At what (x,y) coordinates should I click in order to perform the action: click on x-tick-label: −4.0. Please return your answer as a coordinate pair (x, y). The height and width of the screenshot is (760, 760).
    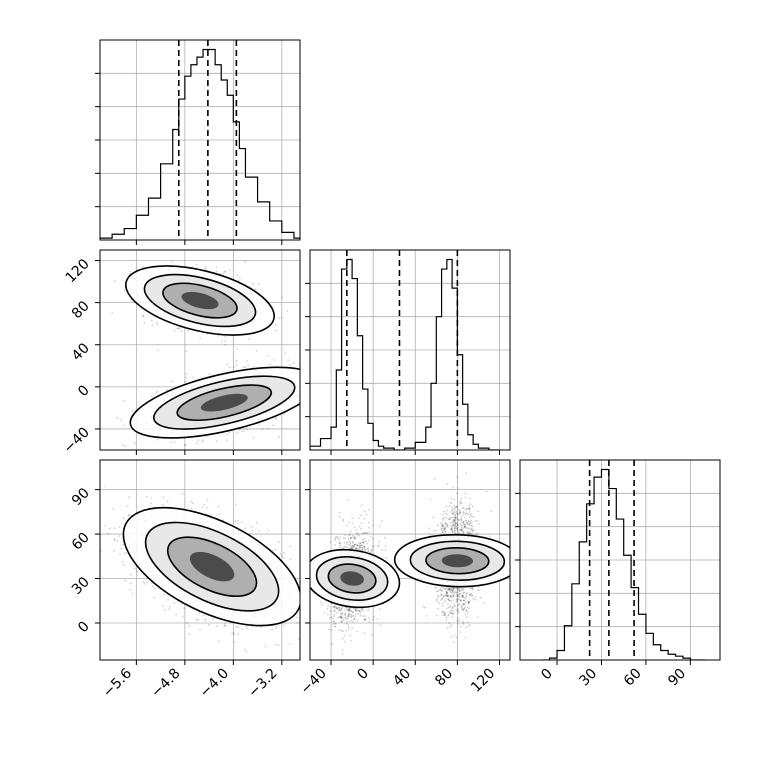
    Looking at the image, I should click on (214, 683).